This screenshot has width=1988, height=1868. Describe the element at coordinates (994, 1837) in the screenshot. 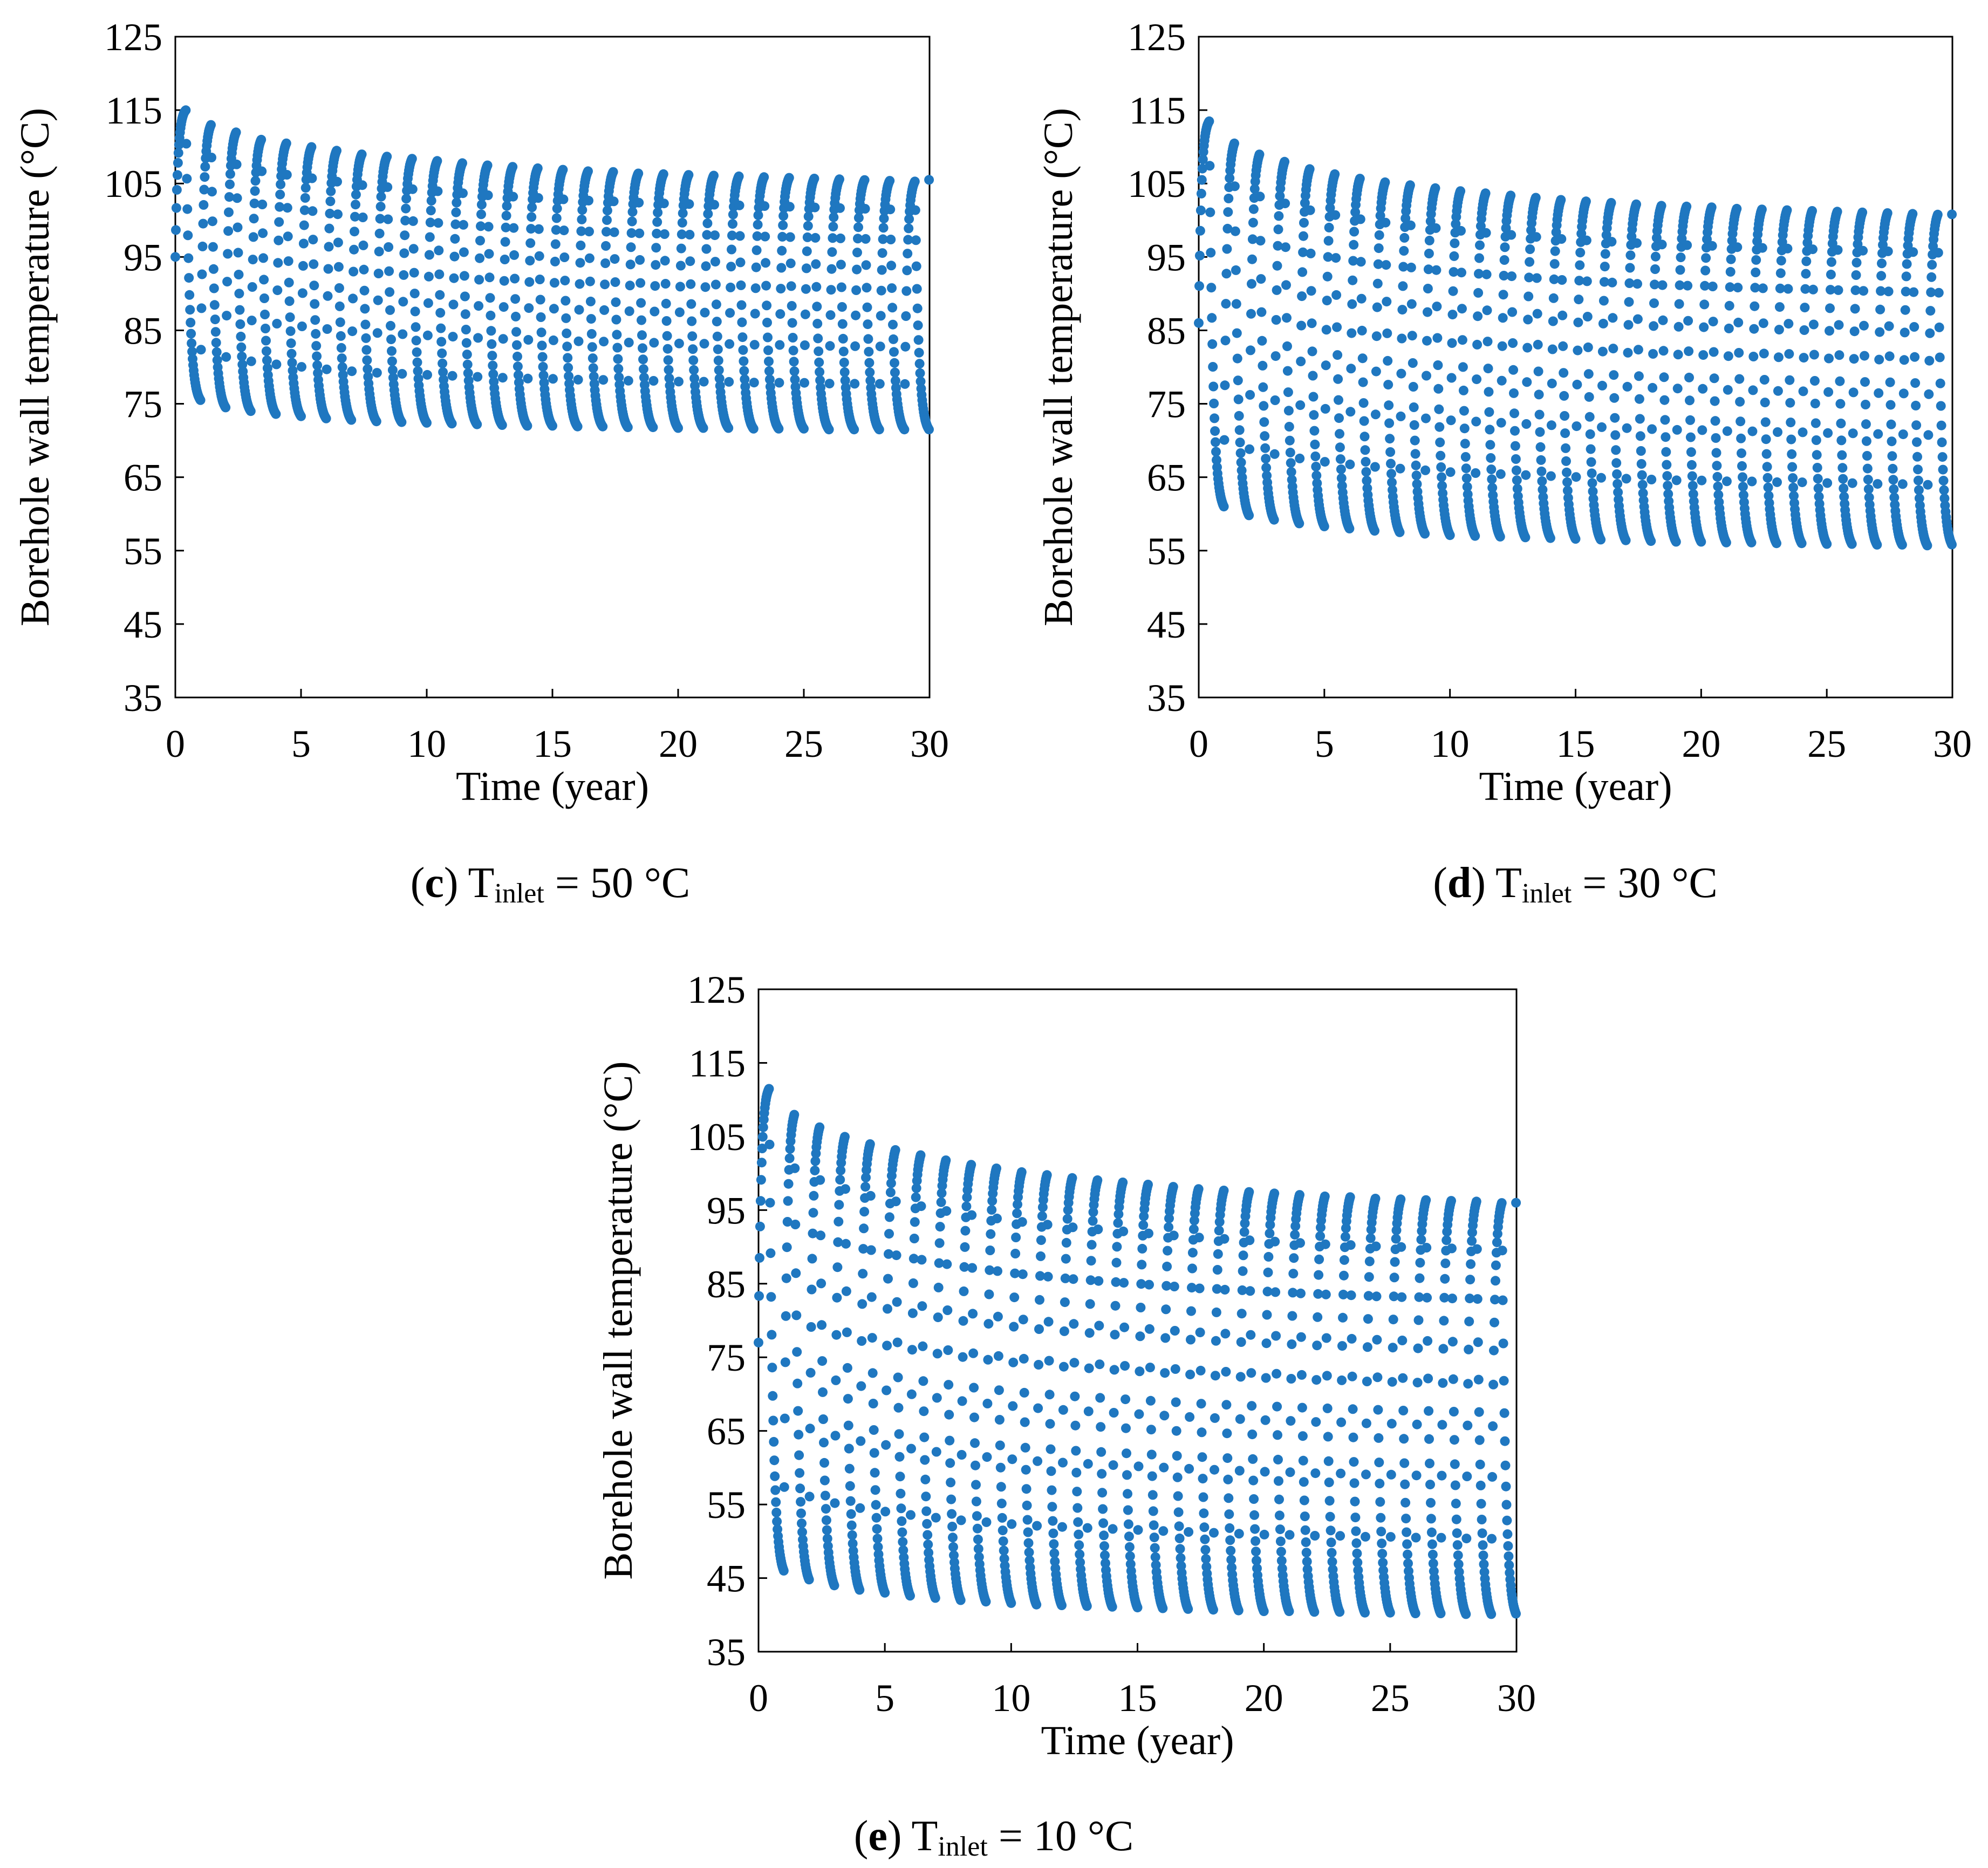

I see `caption-e: (e) Tinlet = 10 °C` at that location.